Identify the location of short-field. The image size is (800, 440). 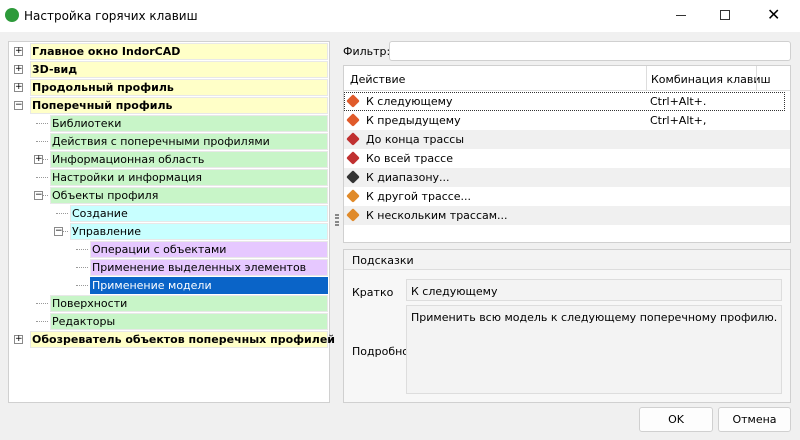
(594, 290).